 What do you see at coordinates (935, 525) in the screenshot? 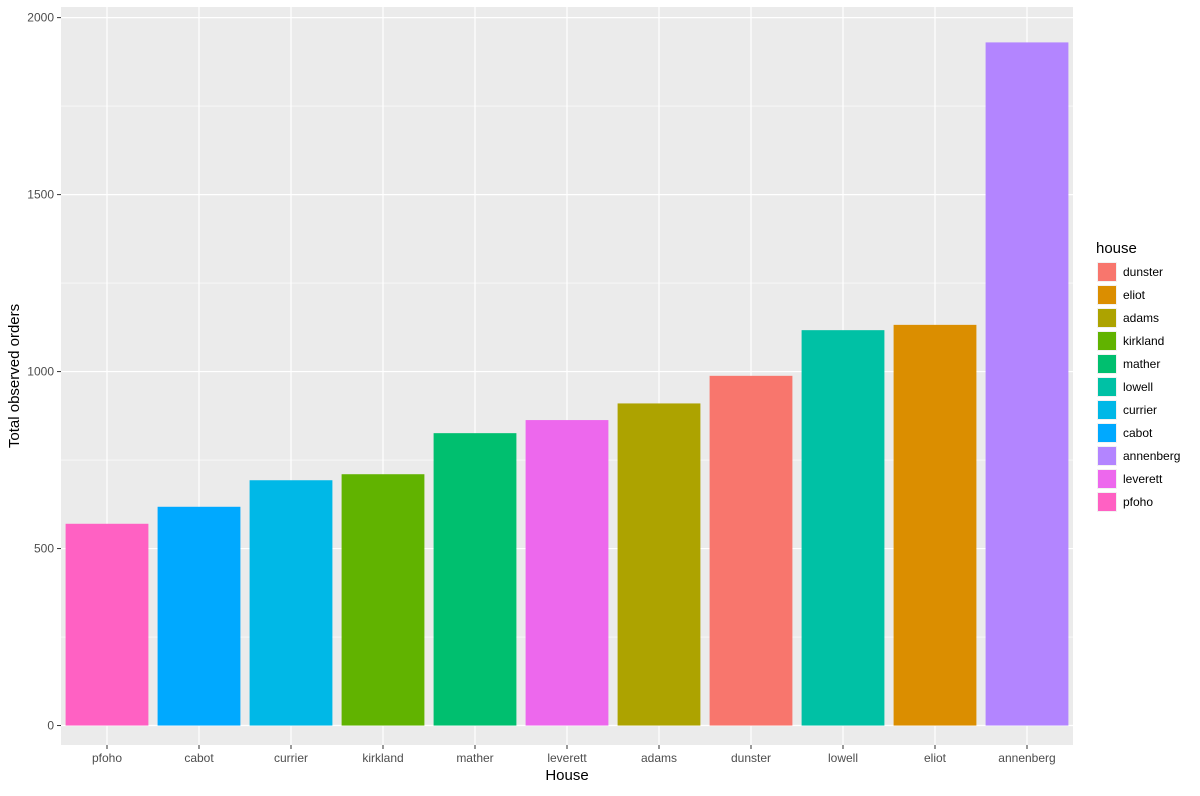
I see `bar-eliot` at bounding box center [935, 525].